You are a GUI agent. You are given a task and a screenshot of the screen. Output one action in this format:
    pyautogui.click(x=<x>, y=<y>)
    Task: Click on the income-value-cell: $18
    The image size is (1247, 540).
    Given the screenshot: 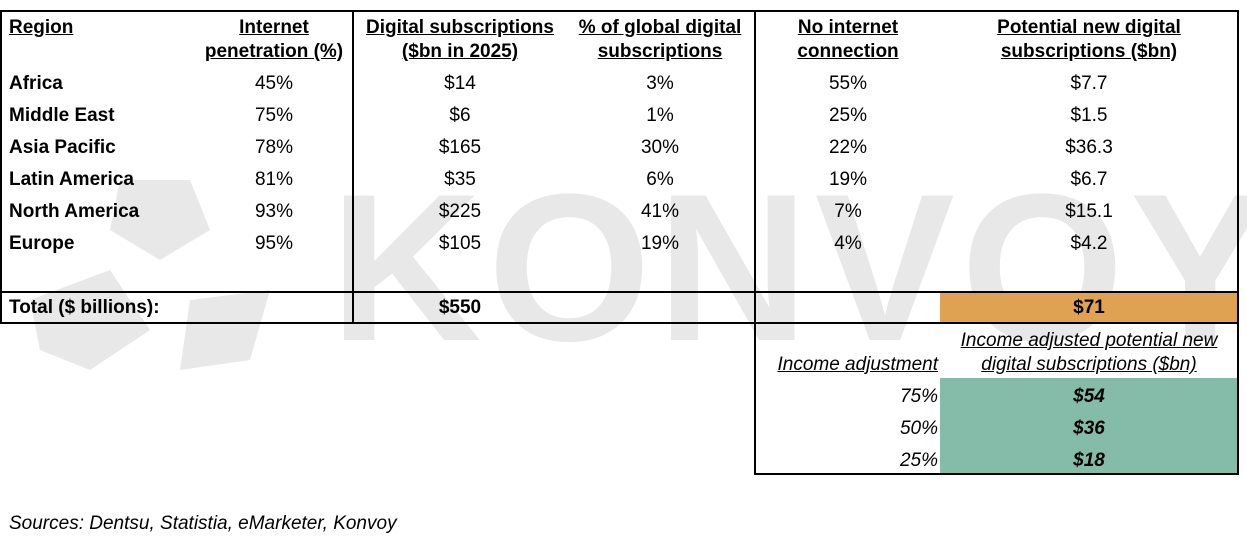 What is the action you would take?
    pyautogui.click(x=1089, y=460)
    